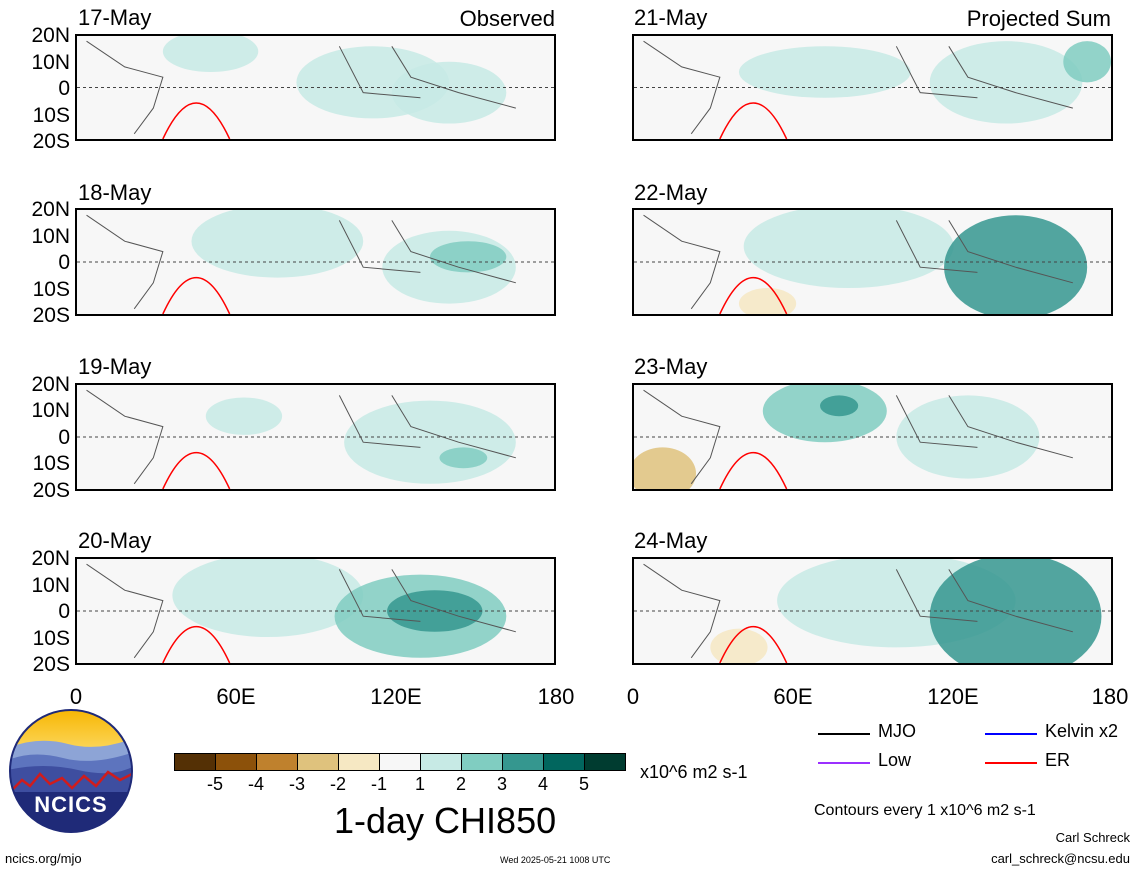  What do you see at coordinates (460, 784) in the screenshot?
I see `colorbar-tick: 2` at bounding box center [460, 784].